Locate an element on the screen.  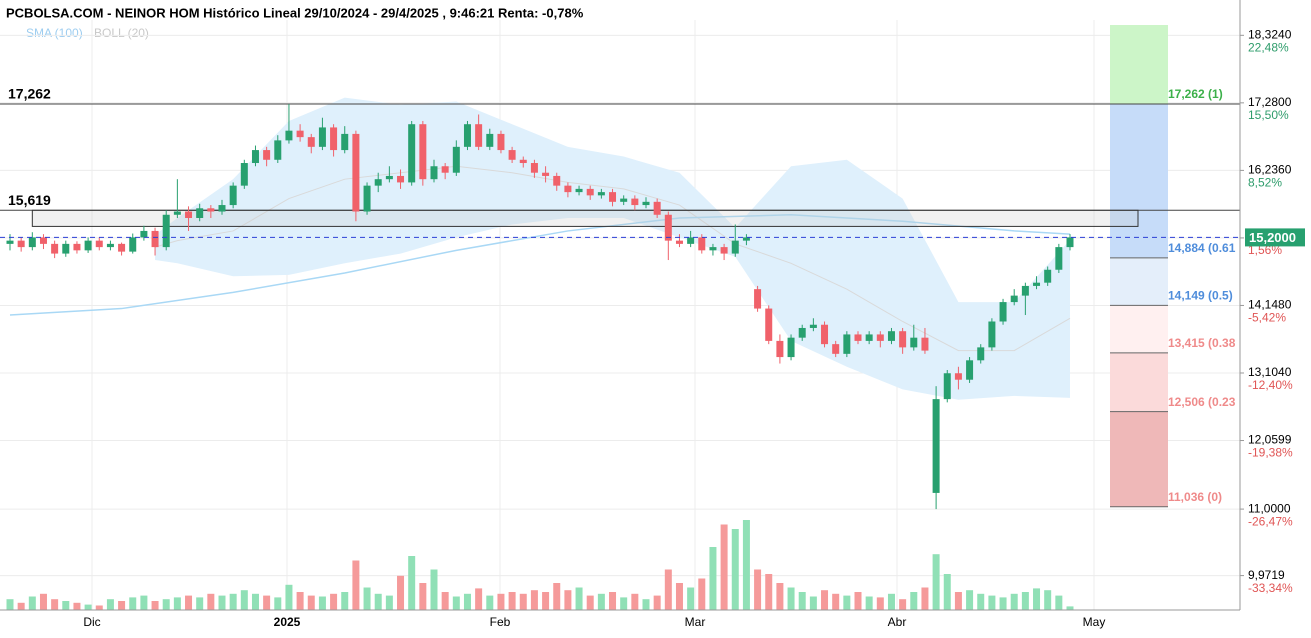
fib-label: 17,262 (1) is located at coordinates (1195, 94).